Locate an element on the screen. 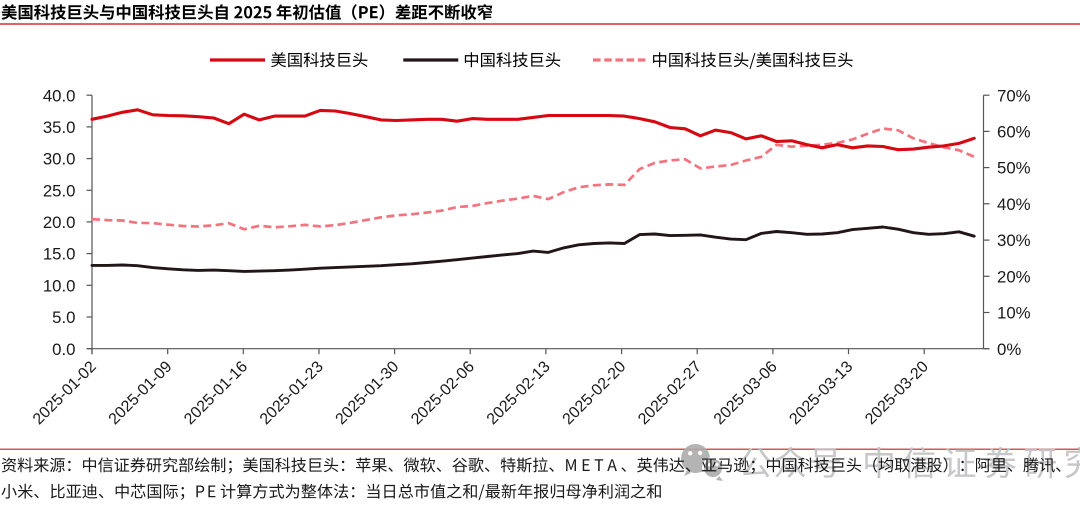  svg-text: 30% is located at coordinates (1014, 240).